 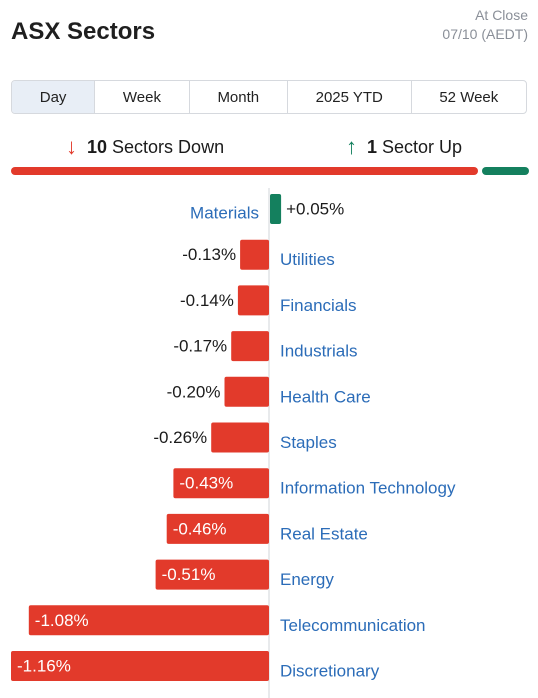 What do you see at coordinates (350, 97) in the screenshot?
I see `tab-ytd: 2025 YTD` at bounding box center [350, 97].